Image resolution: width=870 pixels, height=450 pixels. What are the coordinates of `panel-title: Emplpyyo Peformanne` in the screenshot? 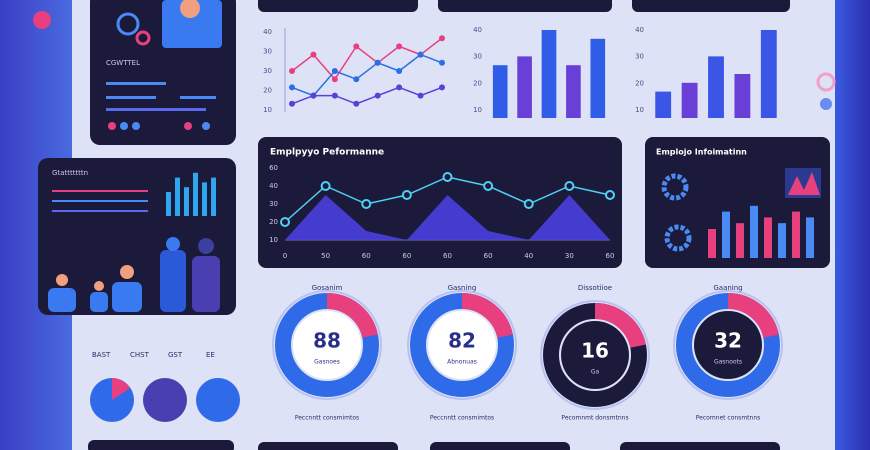 It's located at (327, 153).